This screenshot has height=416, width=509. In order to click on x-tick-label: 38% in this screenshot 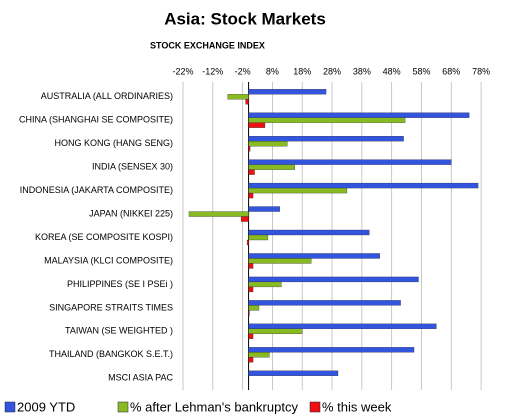, I will do `click(362, 71)`.